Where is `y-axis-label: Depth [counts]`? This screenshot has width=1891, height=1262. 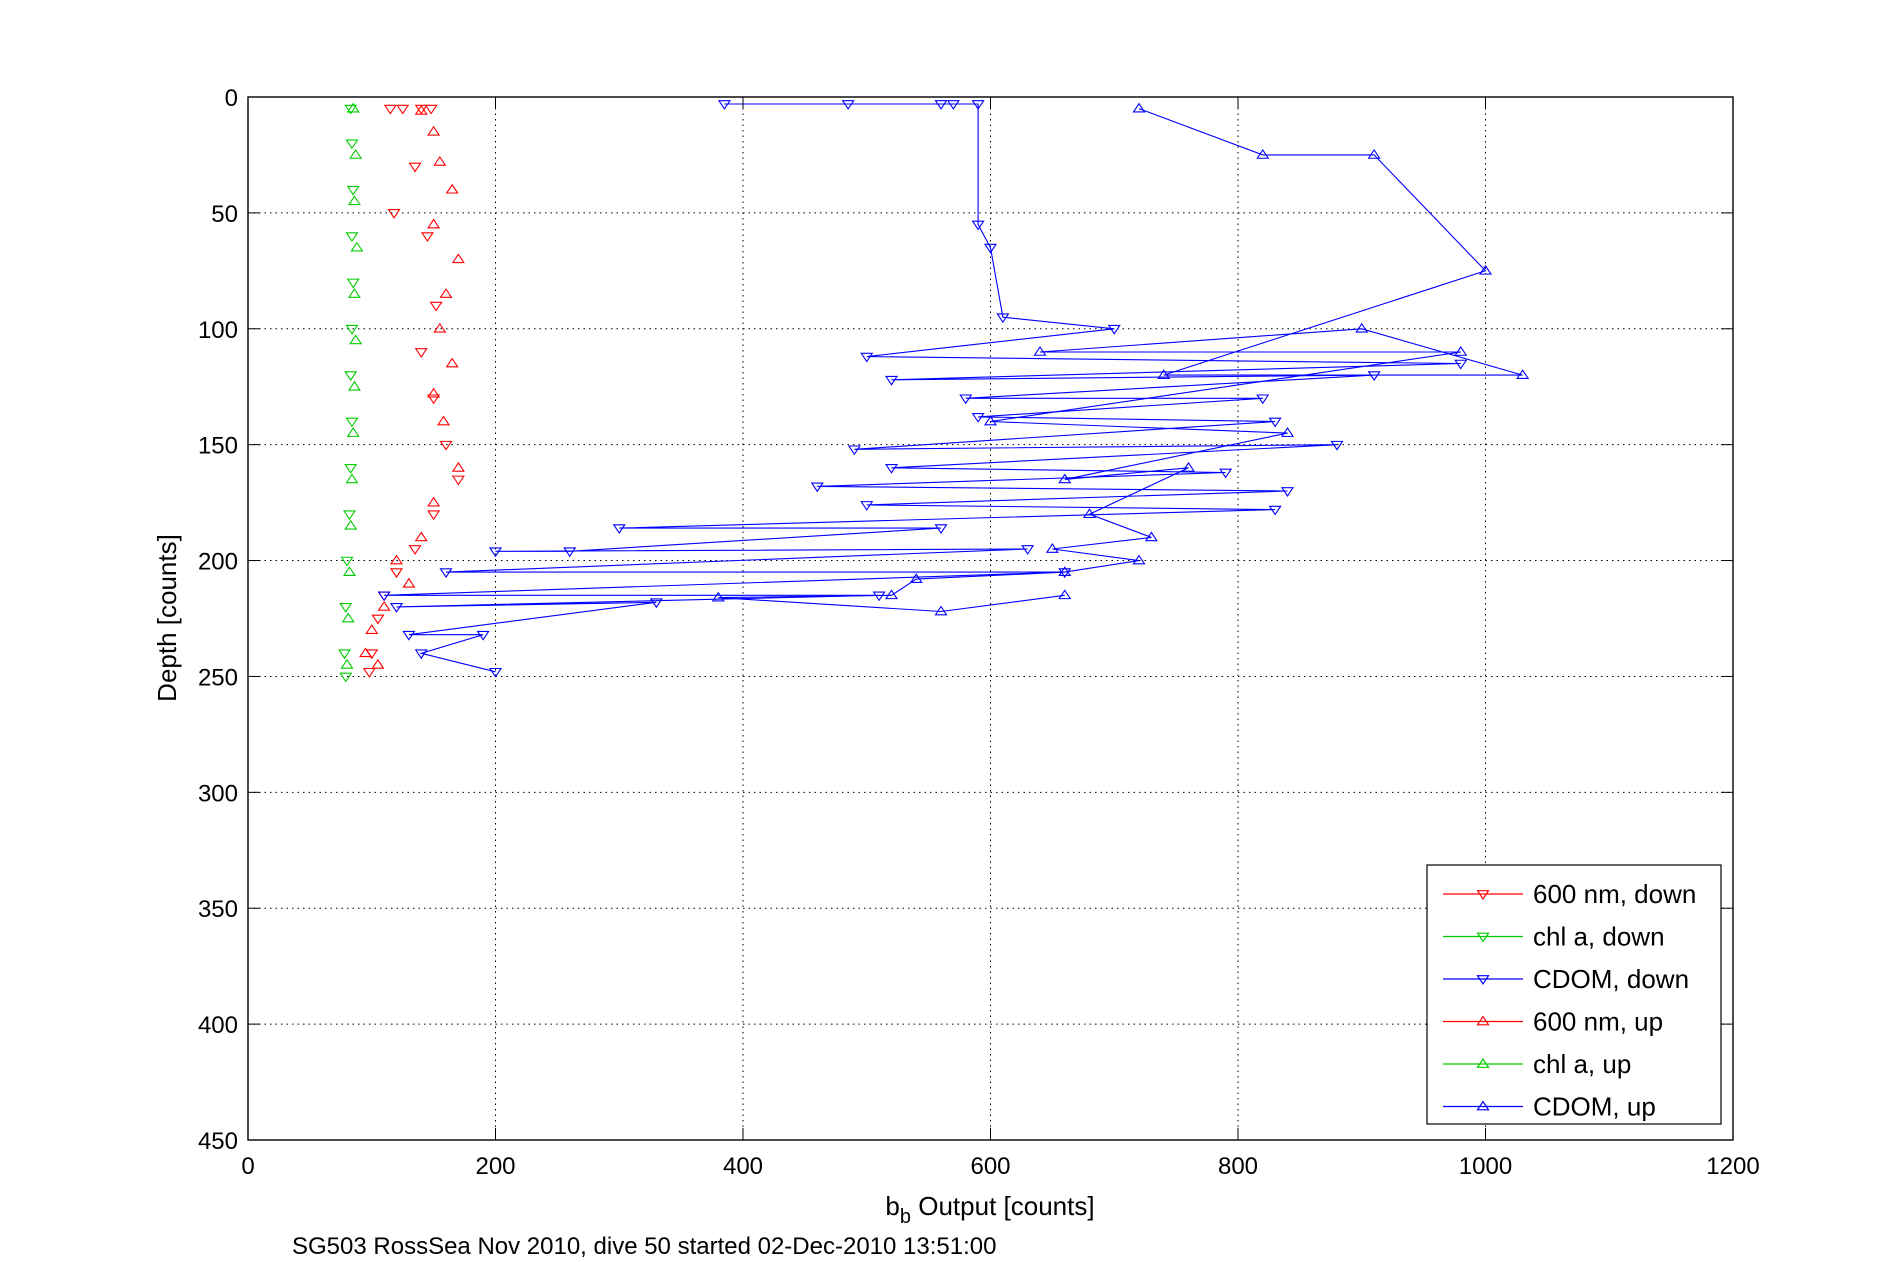 y-axis-label: Depth [counts] is located at coordinates (167, 618).